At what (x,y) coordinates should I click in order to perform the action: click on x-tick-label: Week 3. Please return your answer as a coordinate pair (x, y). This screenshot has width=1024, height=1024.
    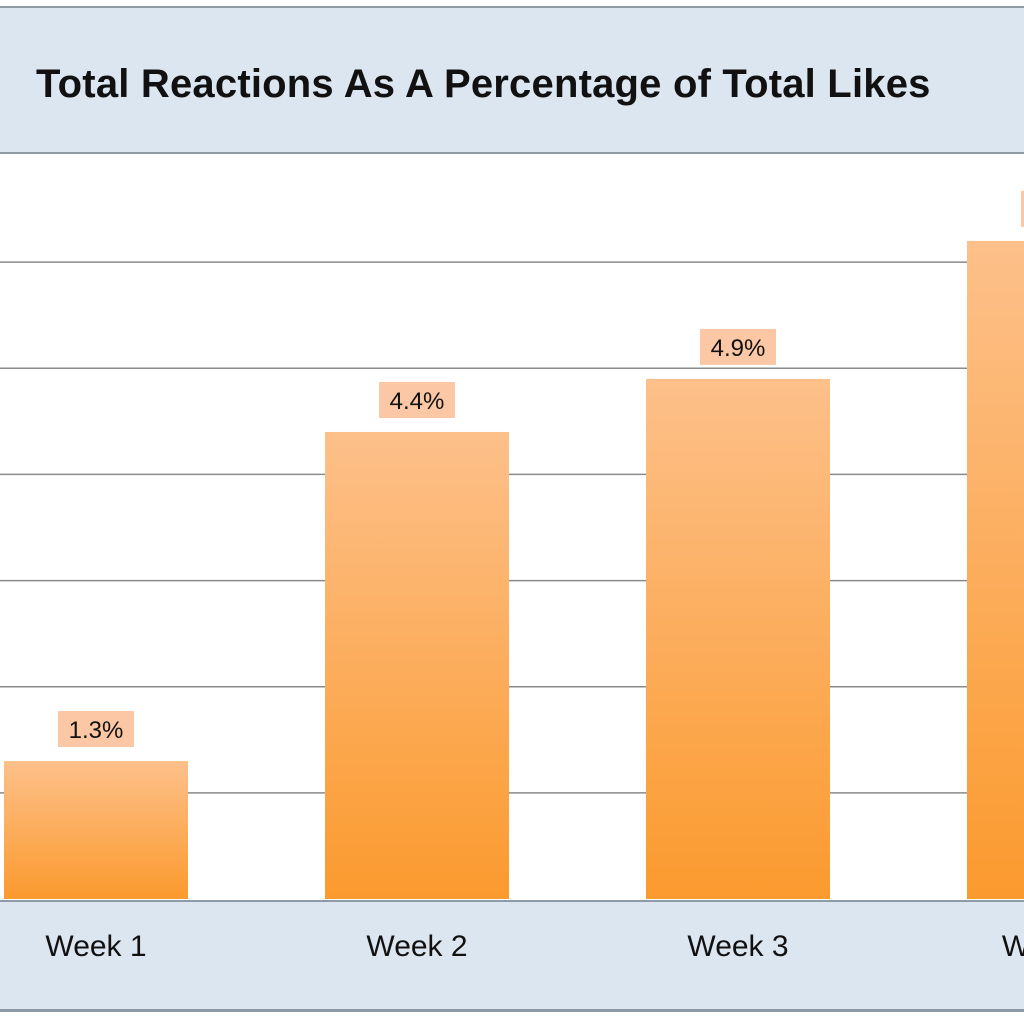
    Looking at the image, I should click on (738, 946).